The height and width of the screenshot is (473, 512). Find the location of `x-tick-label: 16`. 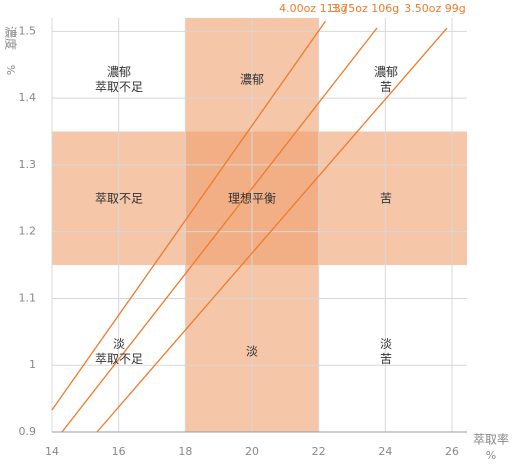

x-tick-label: 16 is located at coordinates (119, 451).